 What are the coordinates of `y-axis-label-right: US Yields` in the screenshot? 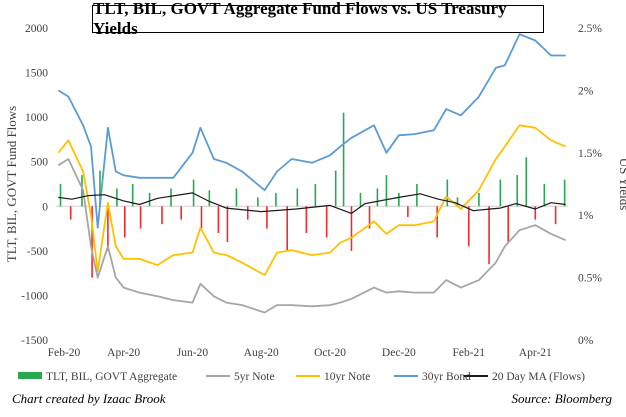 It's located at (621, 184).